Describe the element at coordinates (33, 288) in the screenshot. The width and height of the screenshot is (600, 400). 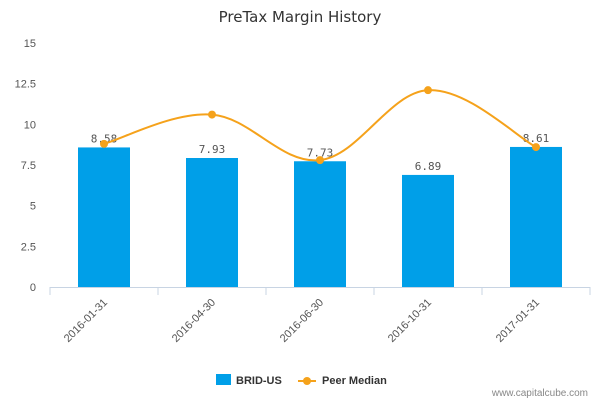
I see `y-tick-label: 0` at that location.